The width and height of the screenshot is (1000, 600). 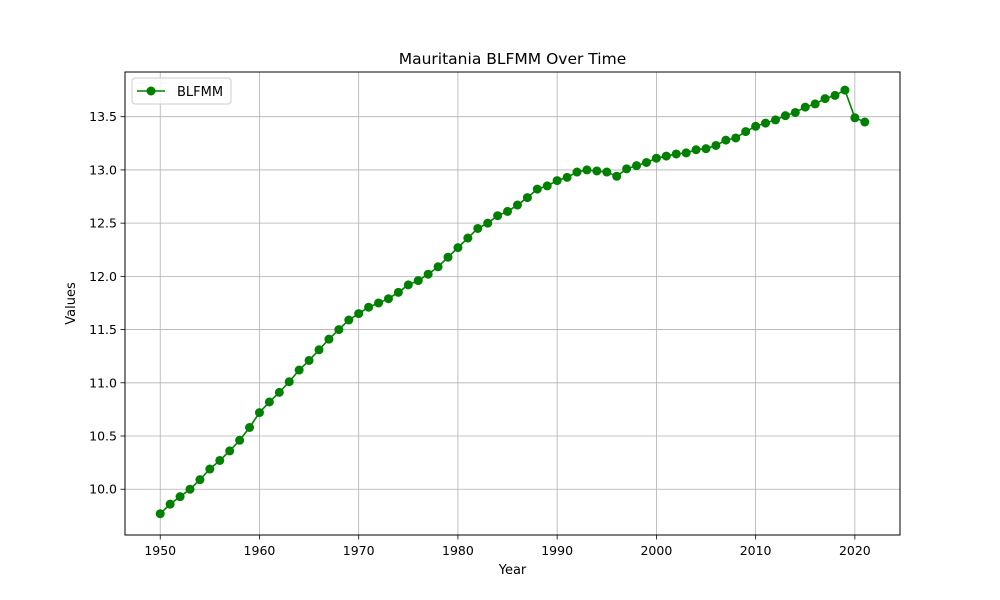 What do you see at coordinates (260, 550) in the screenshot?
I see `x-tick-label: 1960` at bounding box center [260, 550].